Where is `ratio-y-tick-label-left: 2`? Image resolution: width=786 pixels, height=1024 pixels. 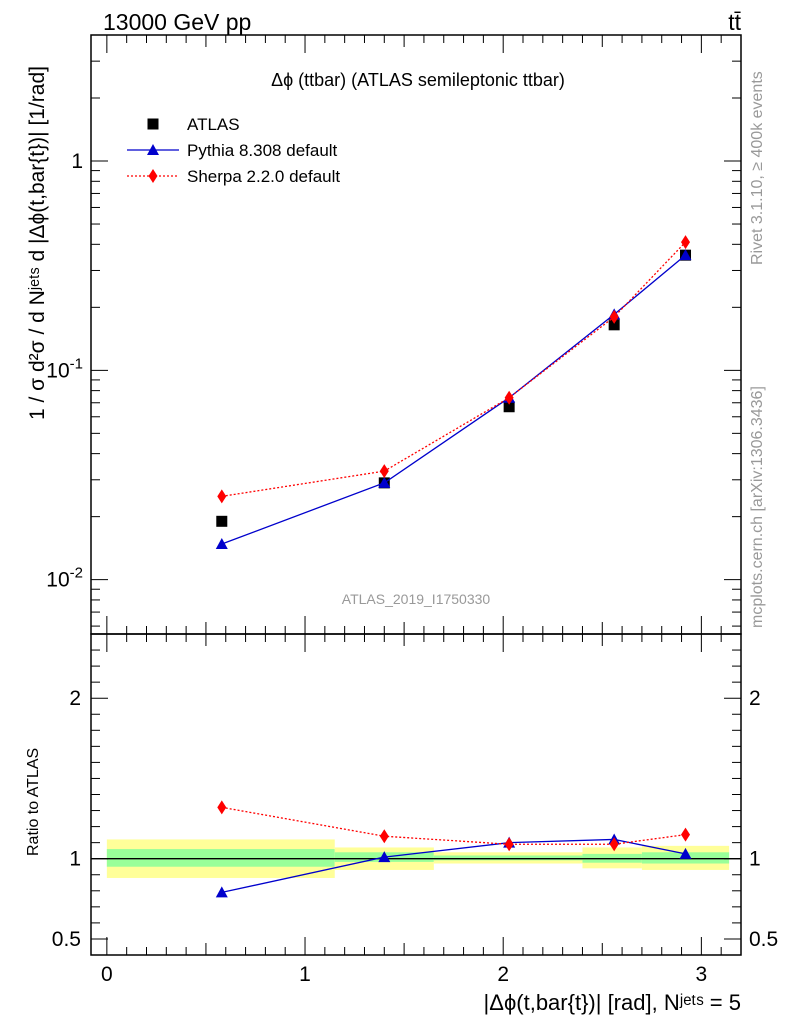 ratio-y-tick-label-left: 2 is located at coordinates (75, 698).